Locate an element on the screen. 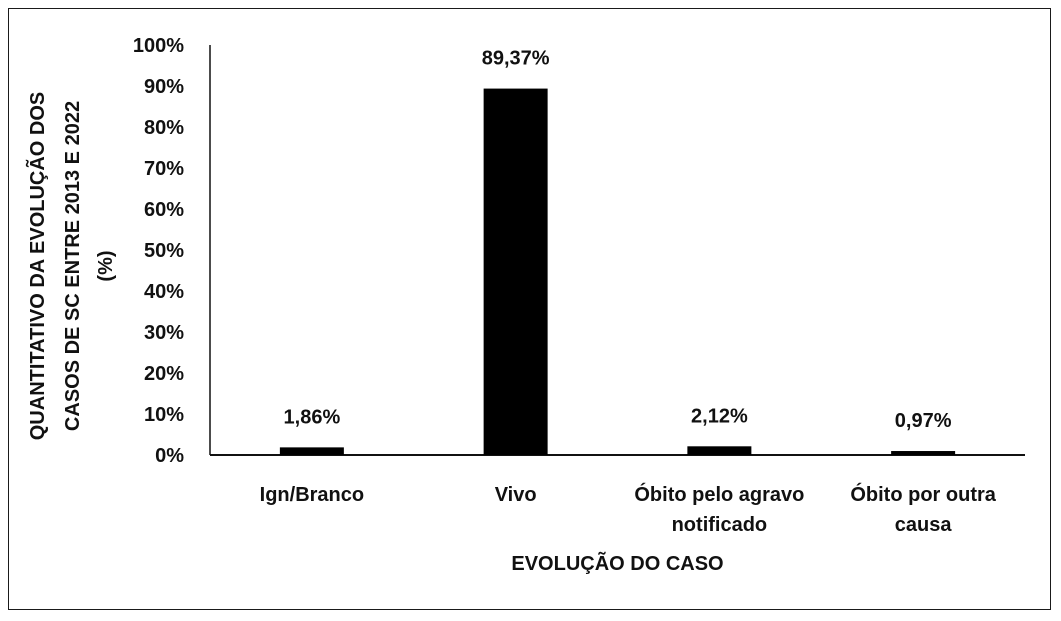 Image resolution: width=1061 pixels, height=621 pixels. y-tick-label: 10% is located at coordinates (164, 415).